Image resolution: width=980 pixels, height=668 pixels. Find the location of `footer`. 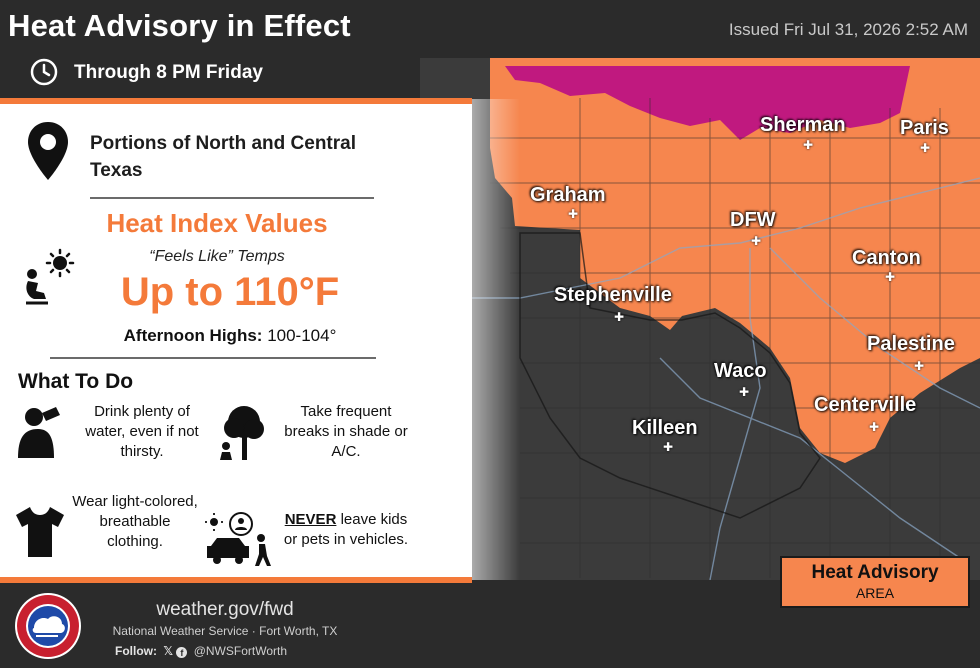

footer is located at coordinates (245, 625).